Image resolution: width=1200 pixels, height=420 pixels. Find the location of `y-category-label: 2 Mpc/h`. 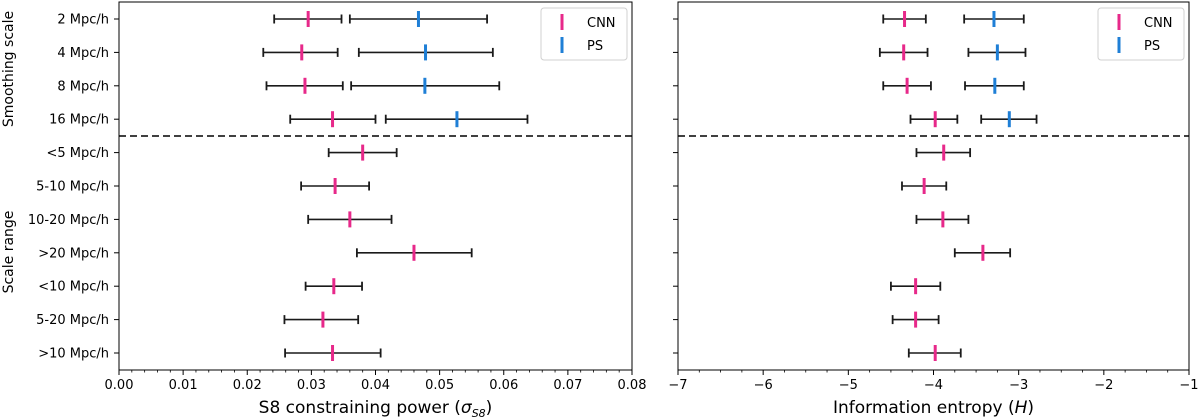

y-category-label: 2 Mpc/h is located at coordinates (83, 20).